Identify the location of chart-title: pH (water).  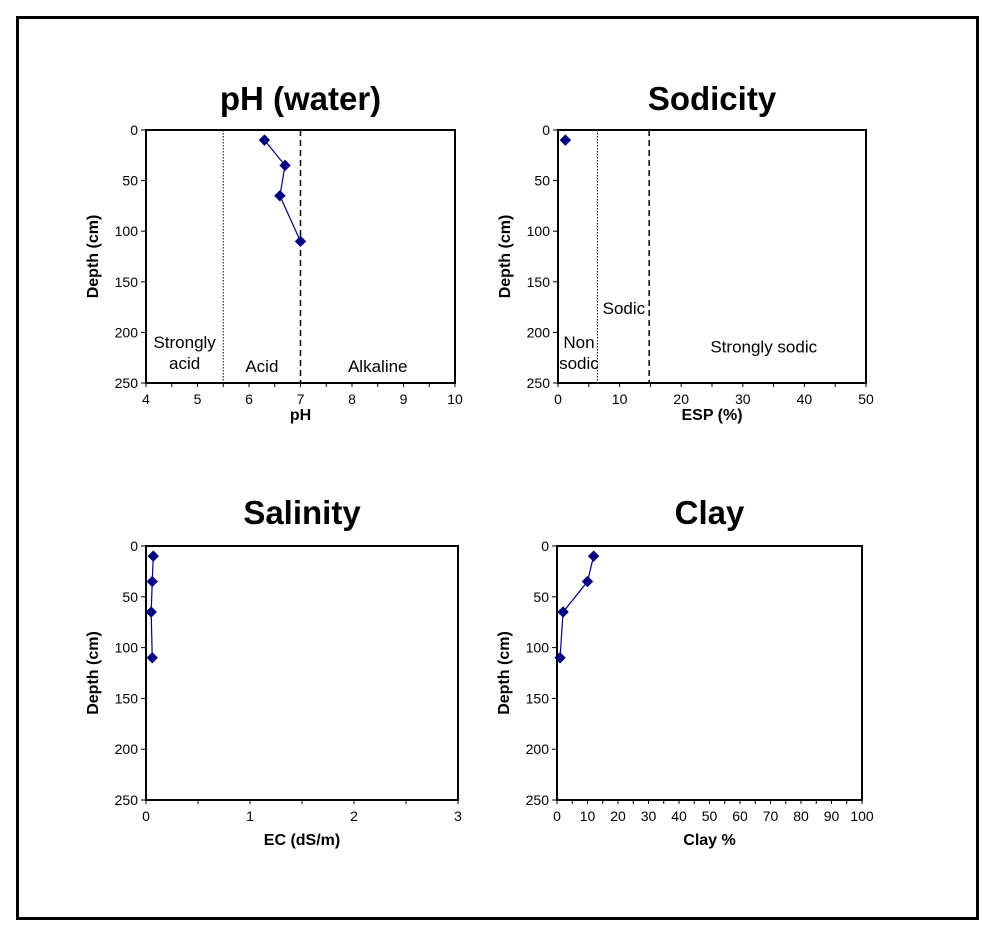
(300, 98).